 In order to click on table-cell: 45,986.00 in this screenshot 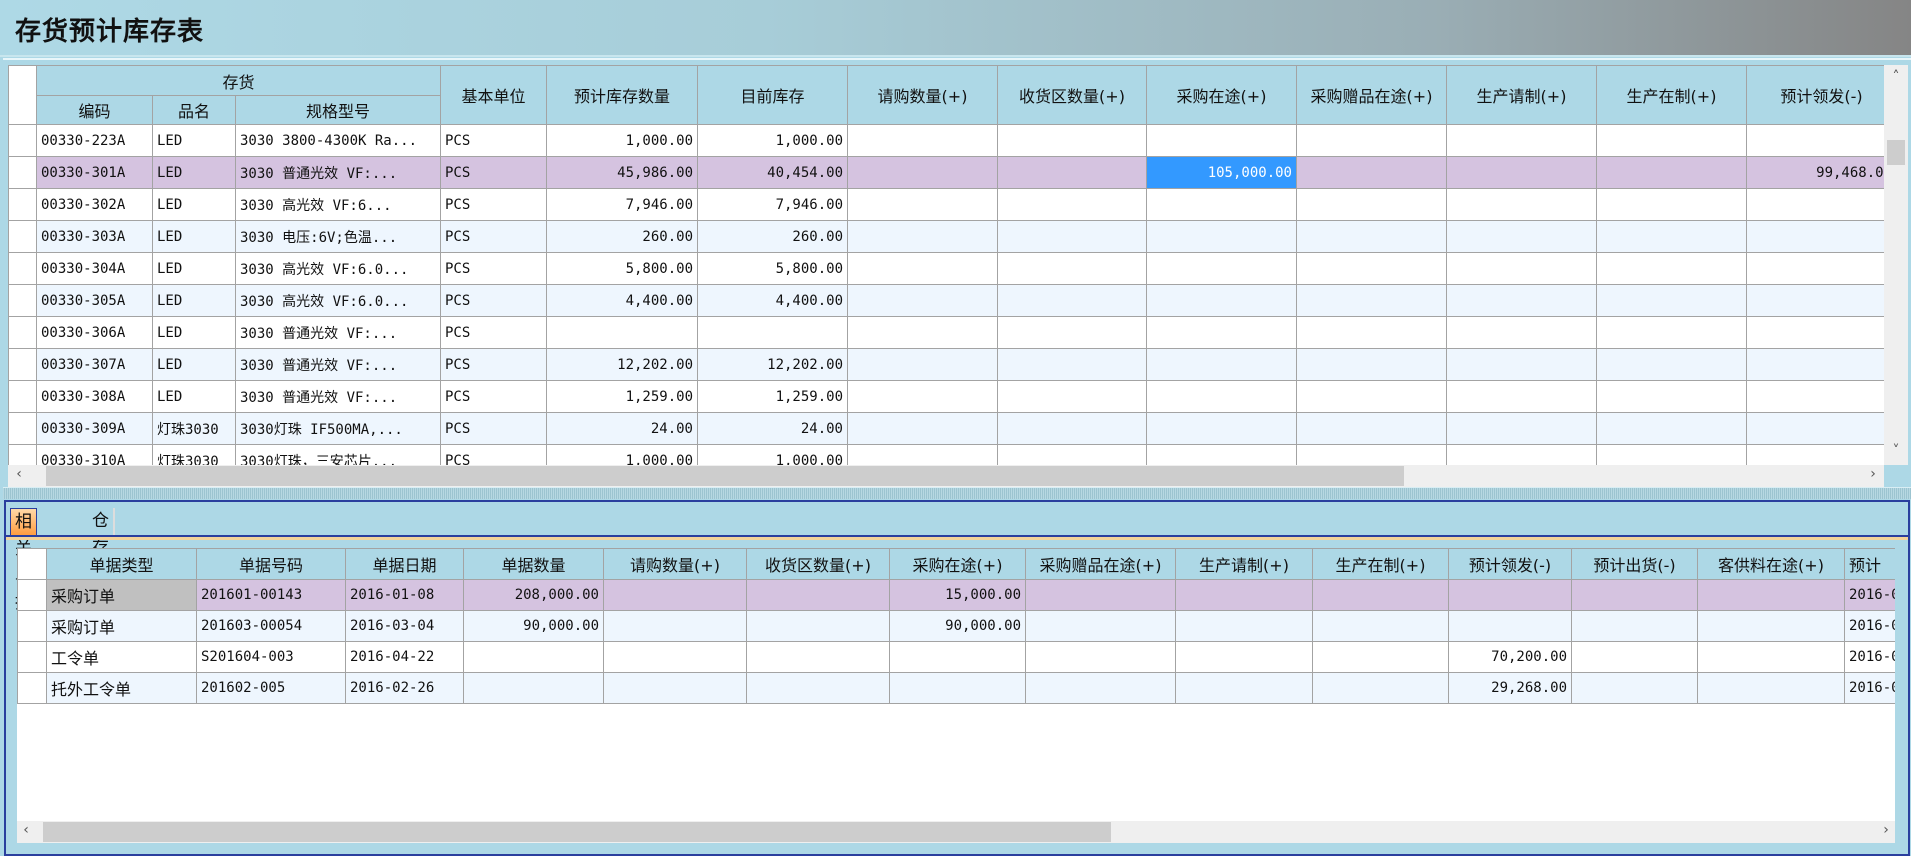, I will do `click(622, 172)`.